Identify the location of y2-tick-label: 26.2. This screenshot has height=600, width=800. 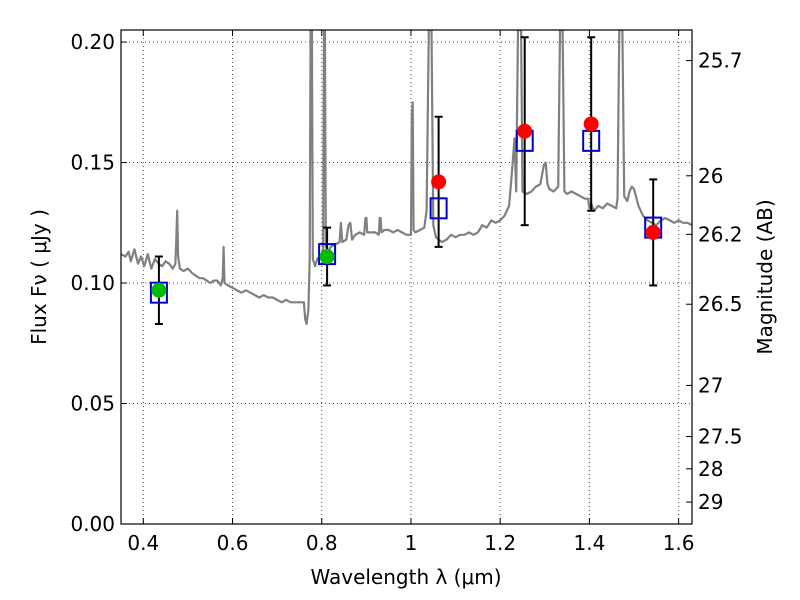
(720, 234).